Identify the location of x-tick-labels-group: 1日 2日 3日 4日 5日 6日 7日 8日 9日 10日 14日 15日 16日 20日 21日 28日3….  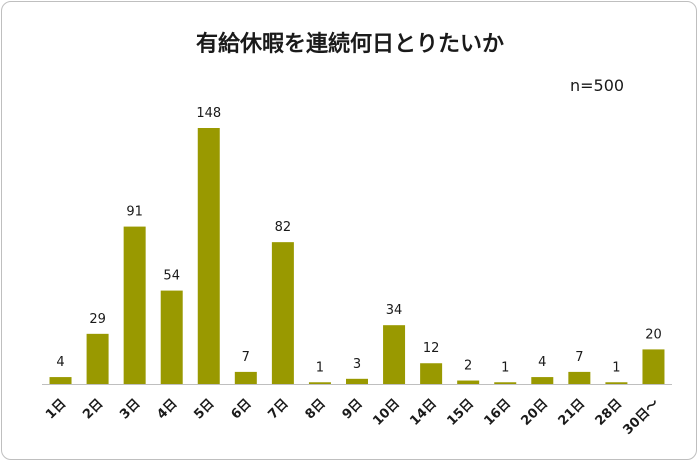
(352, 417).